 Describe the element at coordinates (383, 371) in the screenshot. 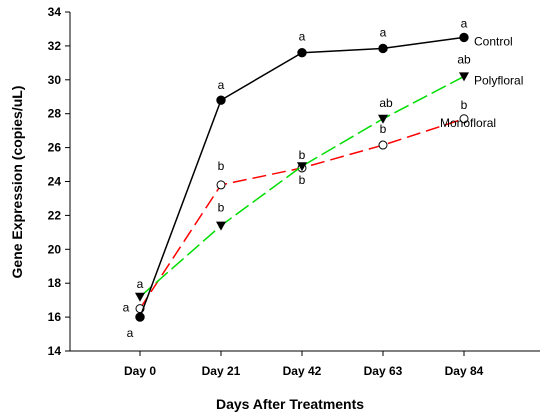

I see `x-tick-label: Day 63` at that location.